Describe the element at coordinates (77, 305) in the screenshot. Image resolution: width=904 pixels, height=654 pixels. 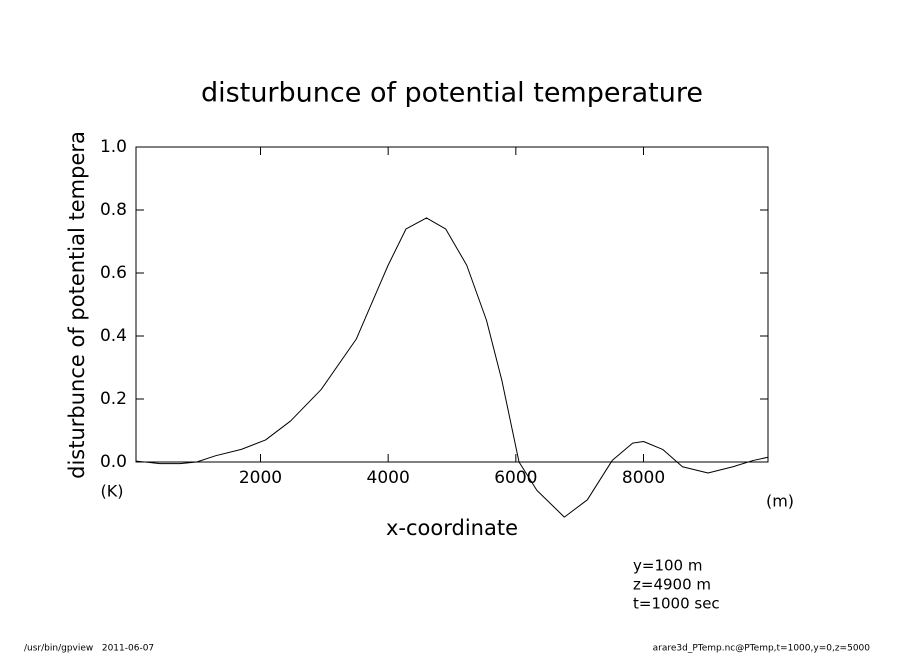
I see `y-axis-label: disturbunce of potential tempera` at that location.